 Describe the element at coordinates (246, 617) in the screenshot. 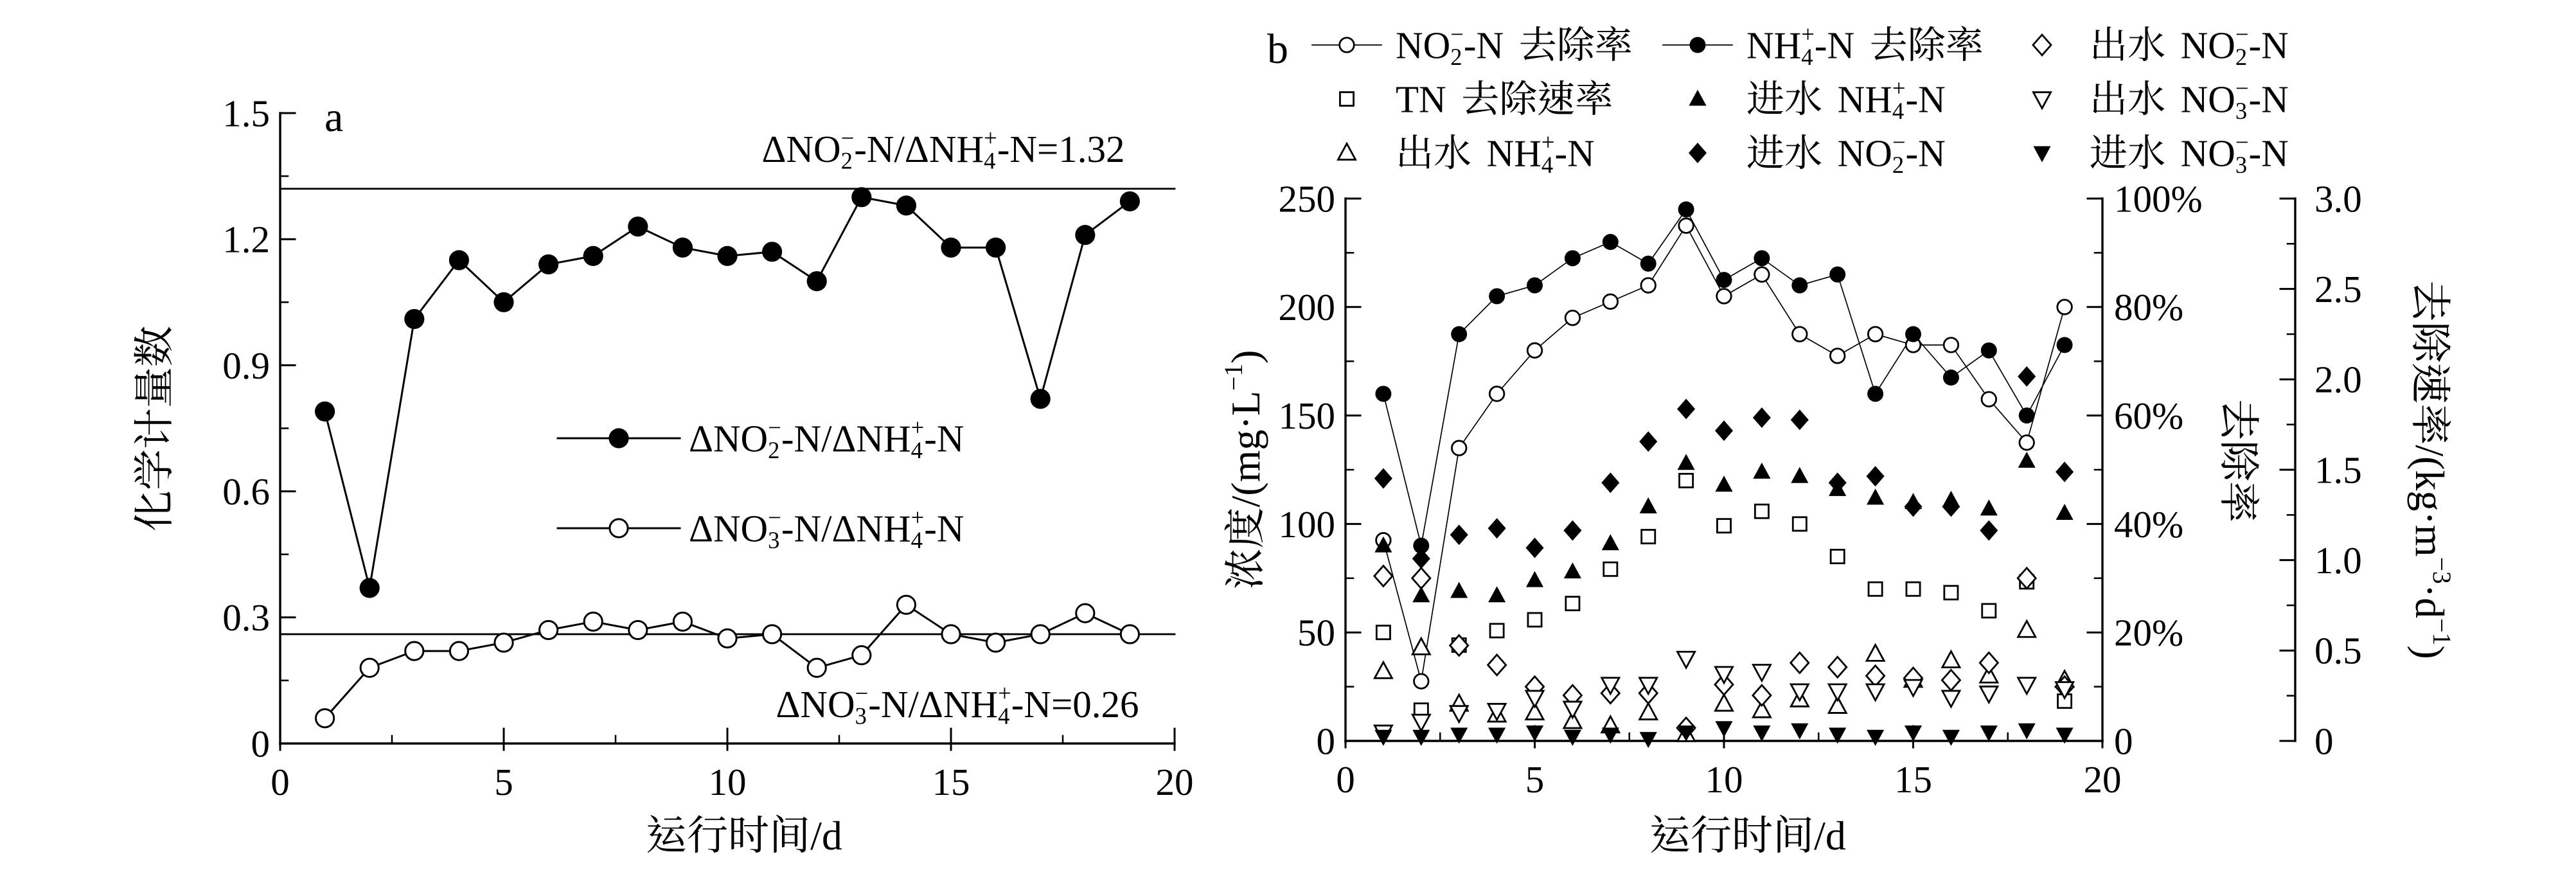

I see `text-run: 0.3` at that location.